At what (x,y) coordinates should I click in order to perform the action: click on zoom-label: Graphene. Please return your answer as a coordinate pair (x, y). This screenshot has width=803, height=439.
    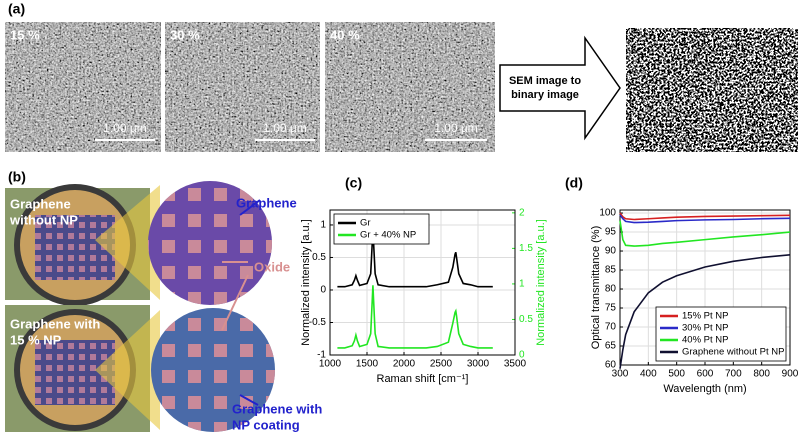
    Looking at the image, I should click on (266, 202).